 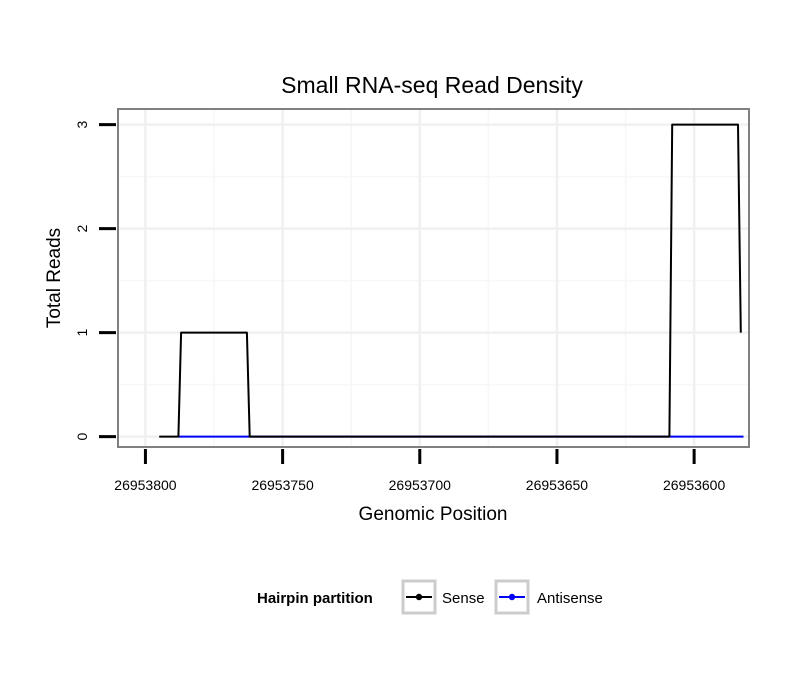 I want to click on x-tick-label: 26953600, so click(x=694, y=485).